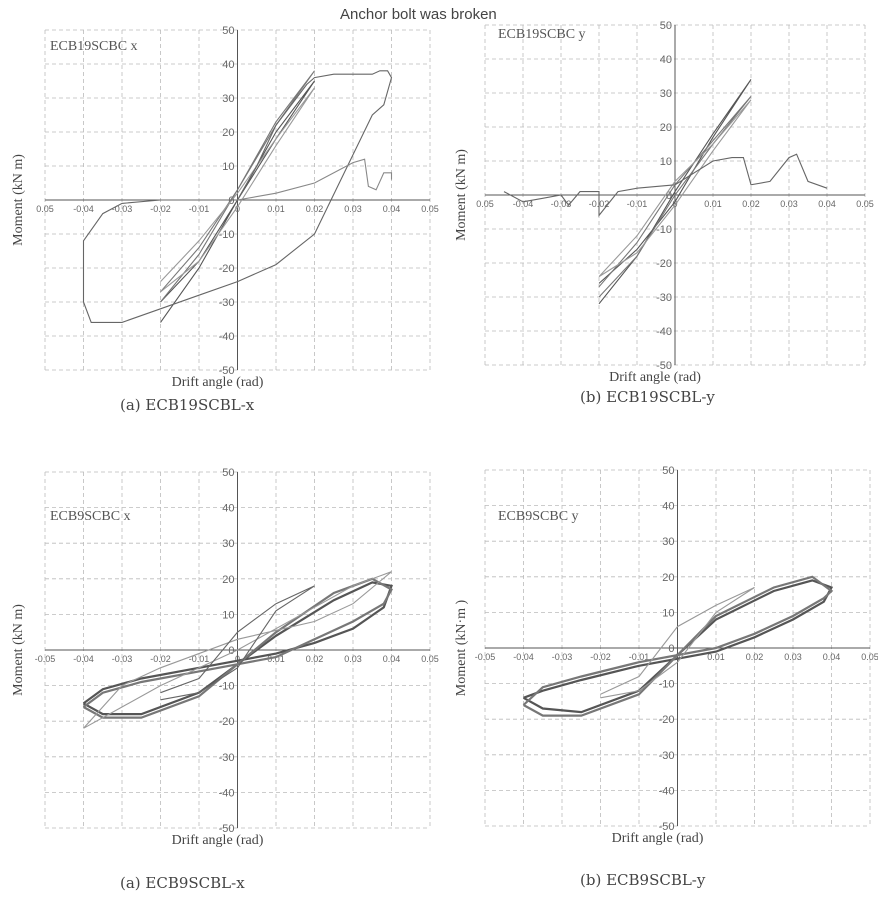  What do you see at coordinates (542, 34) in the screenshot?
I see `series-label: ECB19SCBC y` at bounding box center [542, 34].